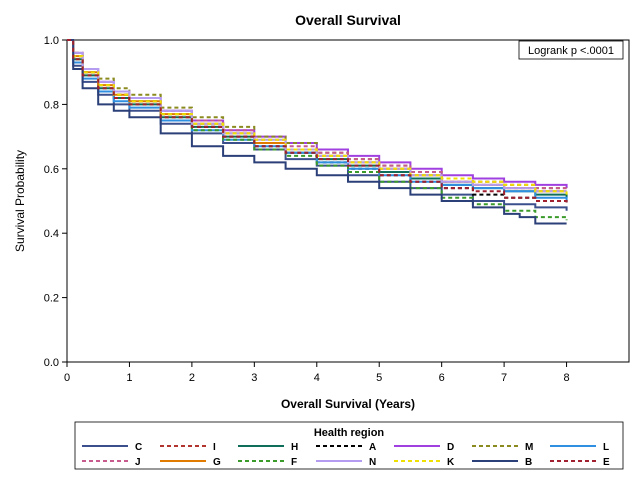 The width and height of the screenshot is (640, 480). What do you see at coordinates (348, 20) in the screenshot?
I see `chart-title: Overall Survival` at bounding box center [348, 20].